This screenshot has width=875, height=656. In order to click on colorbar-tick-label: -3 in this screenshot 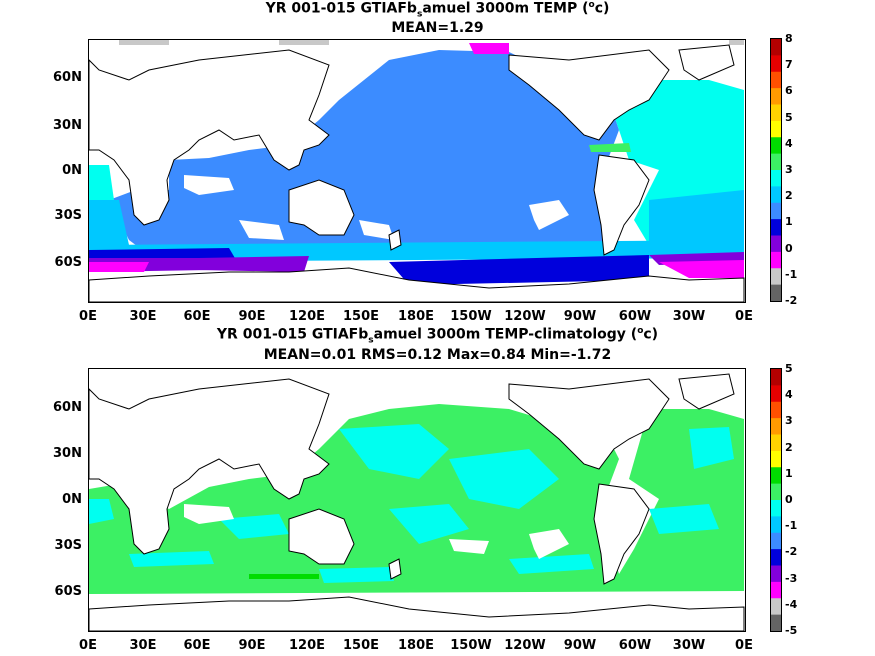, I will do `click(791, 578)`.